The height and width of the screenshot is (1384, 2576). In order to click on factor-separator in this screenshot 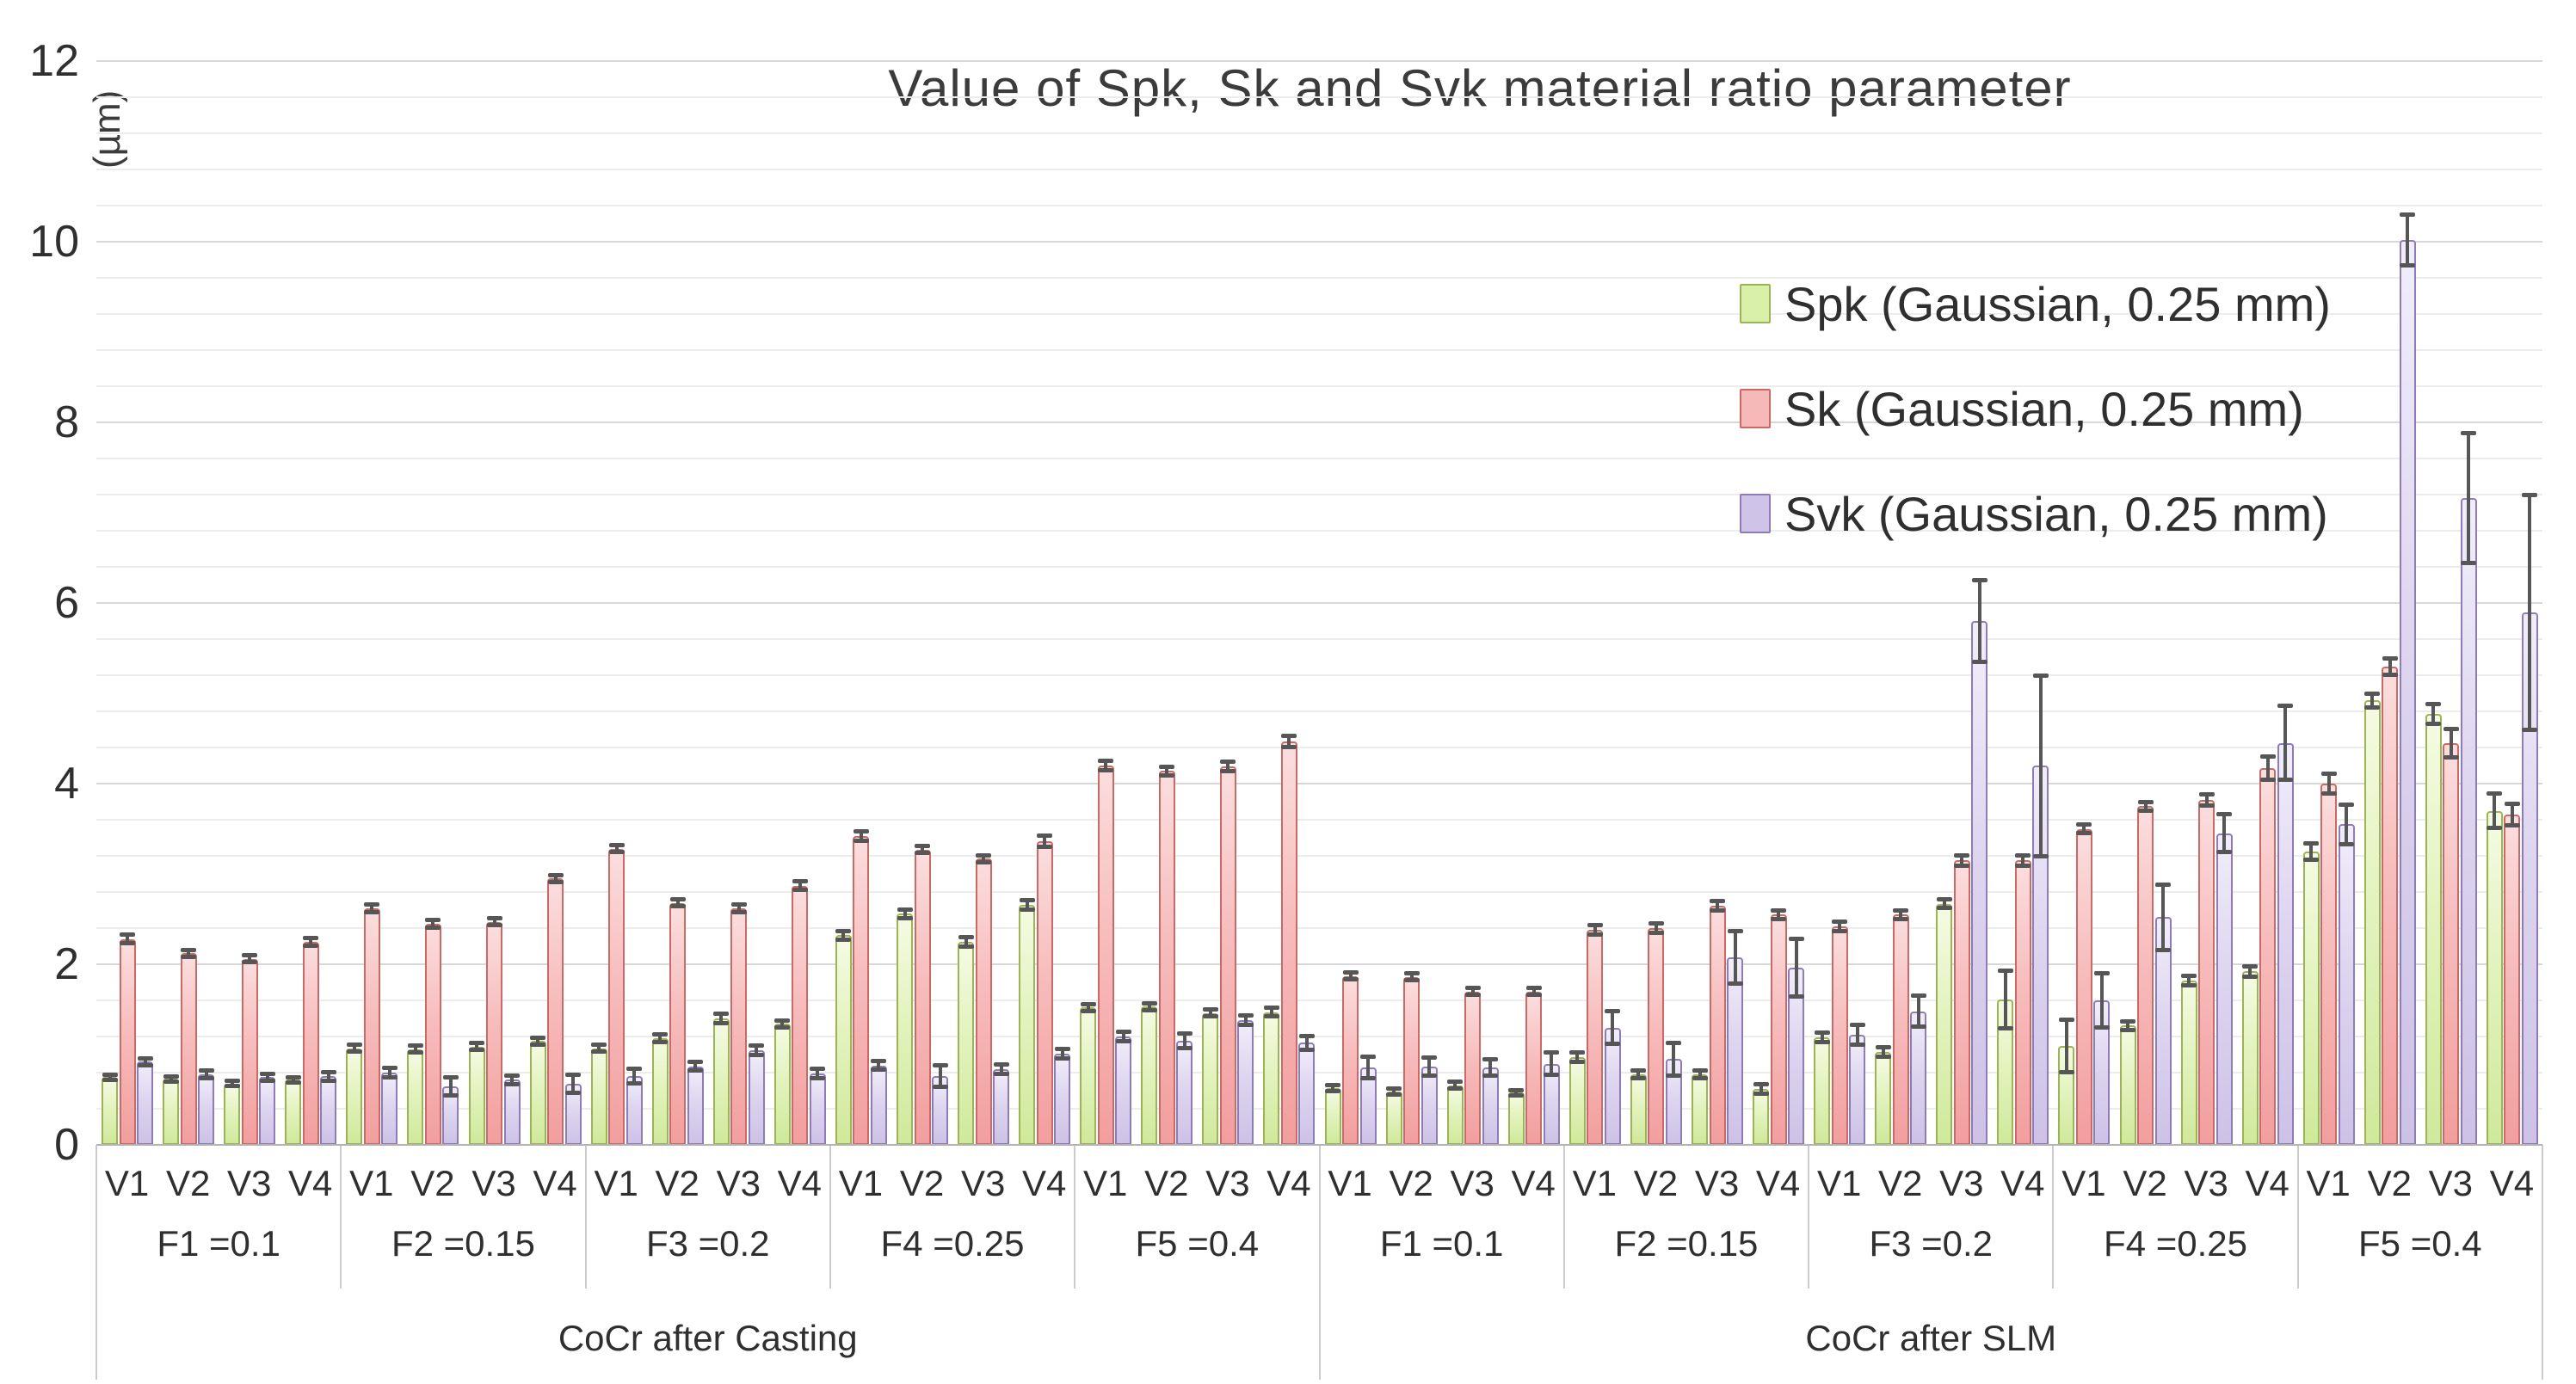, I will do `click(341, 1217)`.